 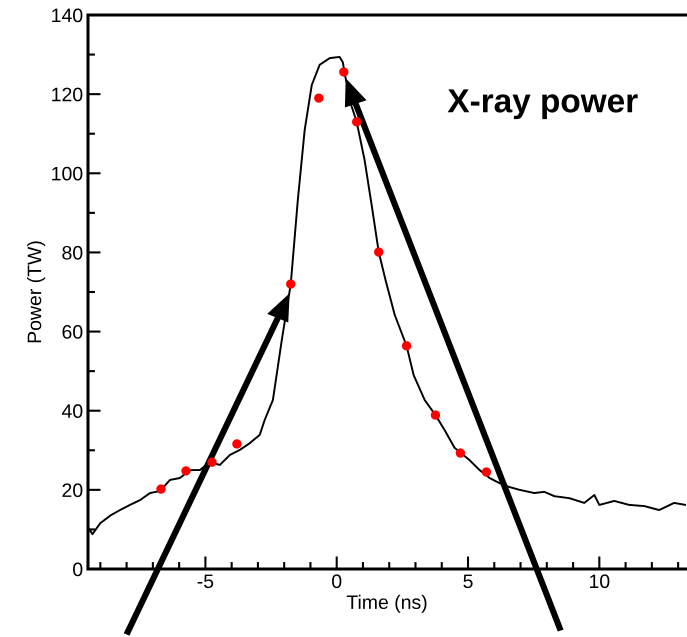 What do you see at coordinates (72, 490) in the screenshot?
I see `y-tick-label: 20` at bounding box center [72, 490].